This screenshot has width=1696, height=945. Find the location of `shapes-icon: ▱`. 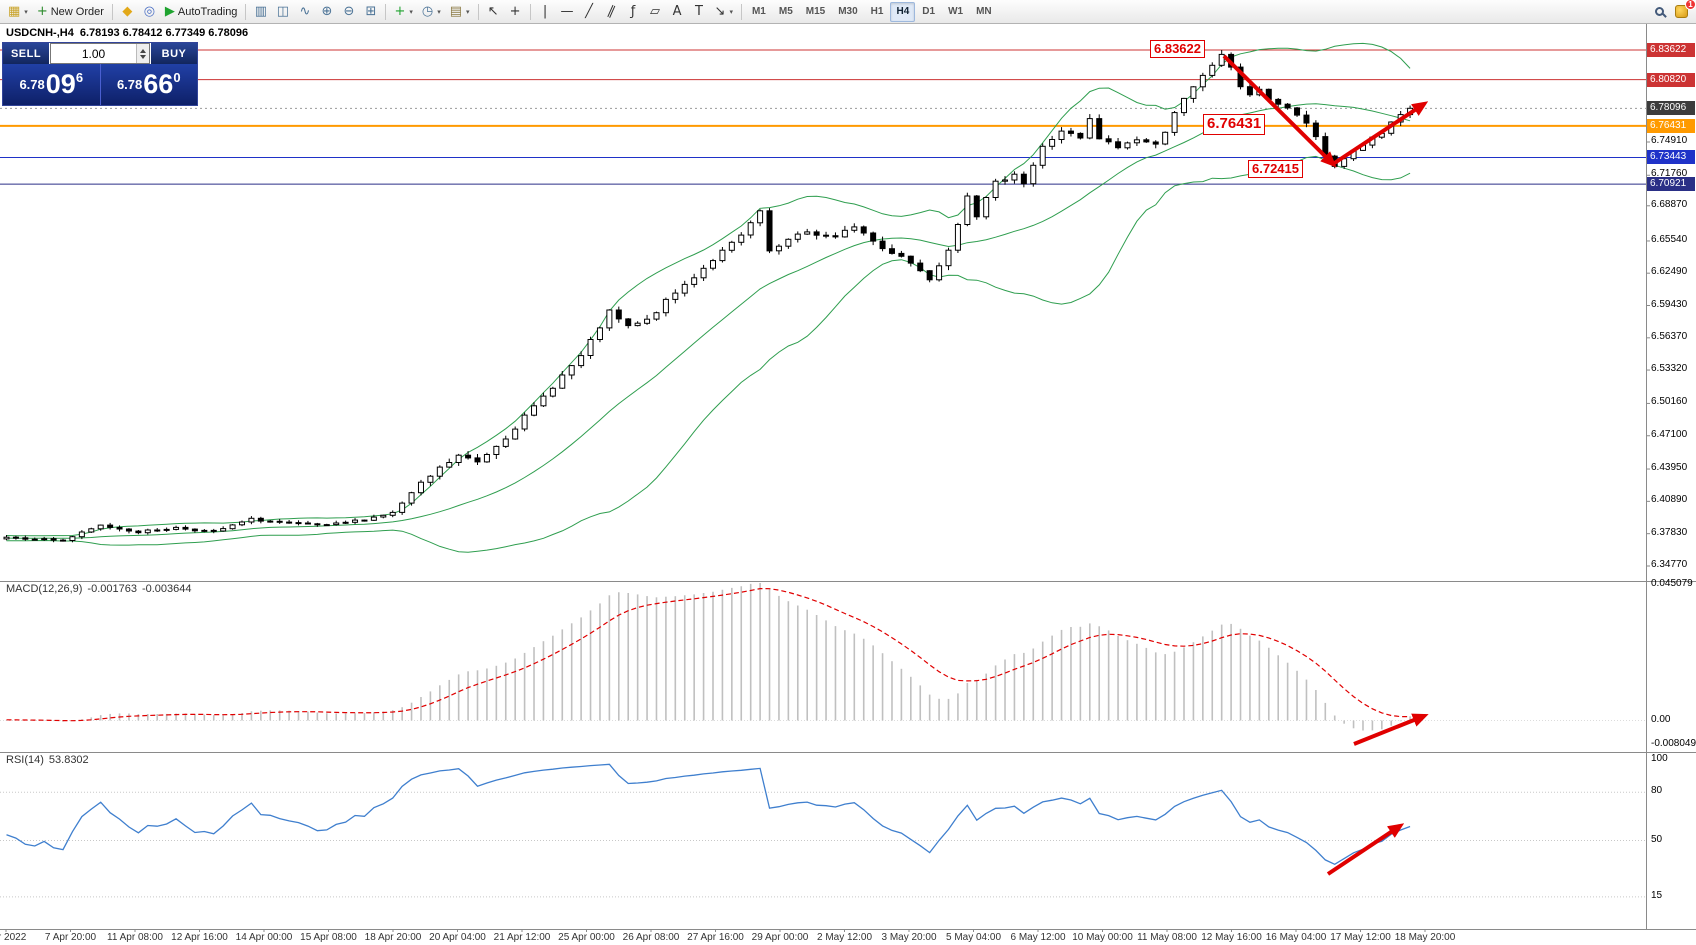

shapes-icon: ▱ is located at coordinates (655, 12).